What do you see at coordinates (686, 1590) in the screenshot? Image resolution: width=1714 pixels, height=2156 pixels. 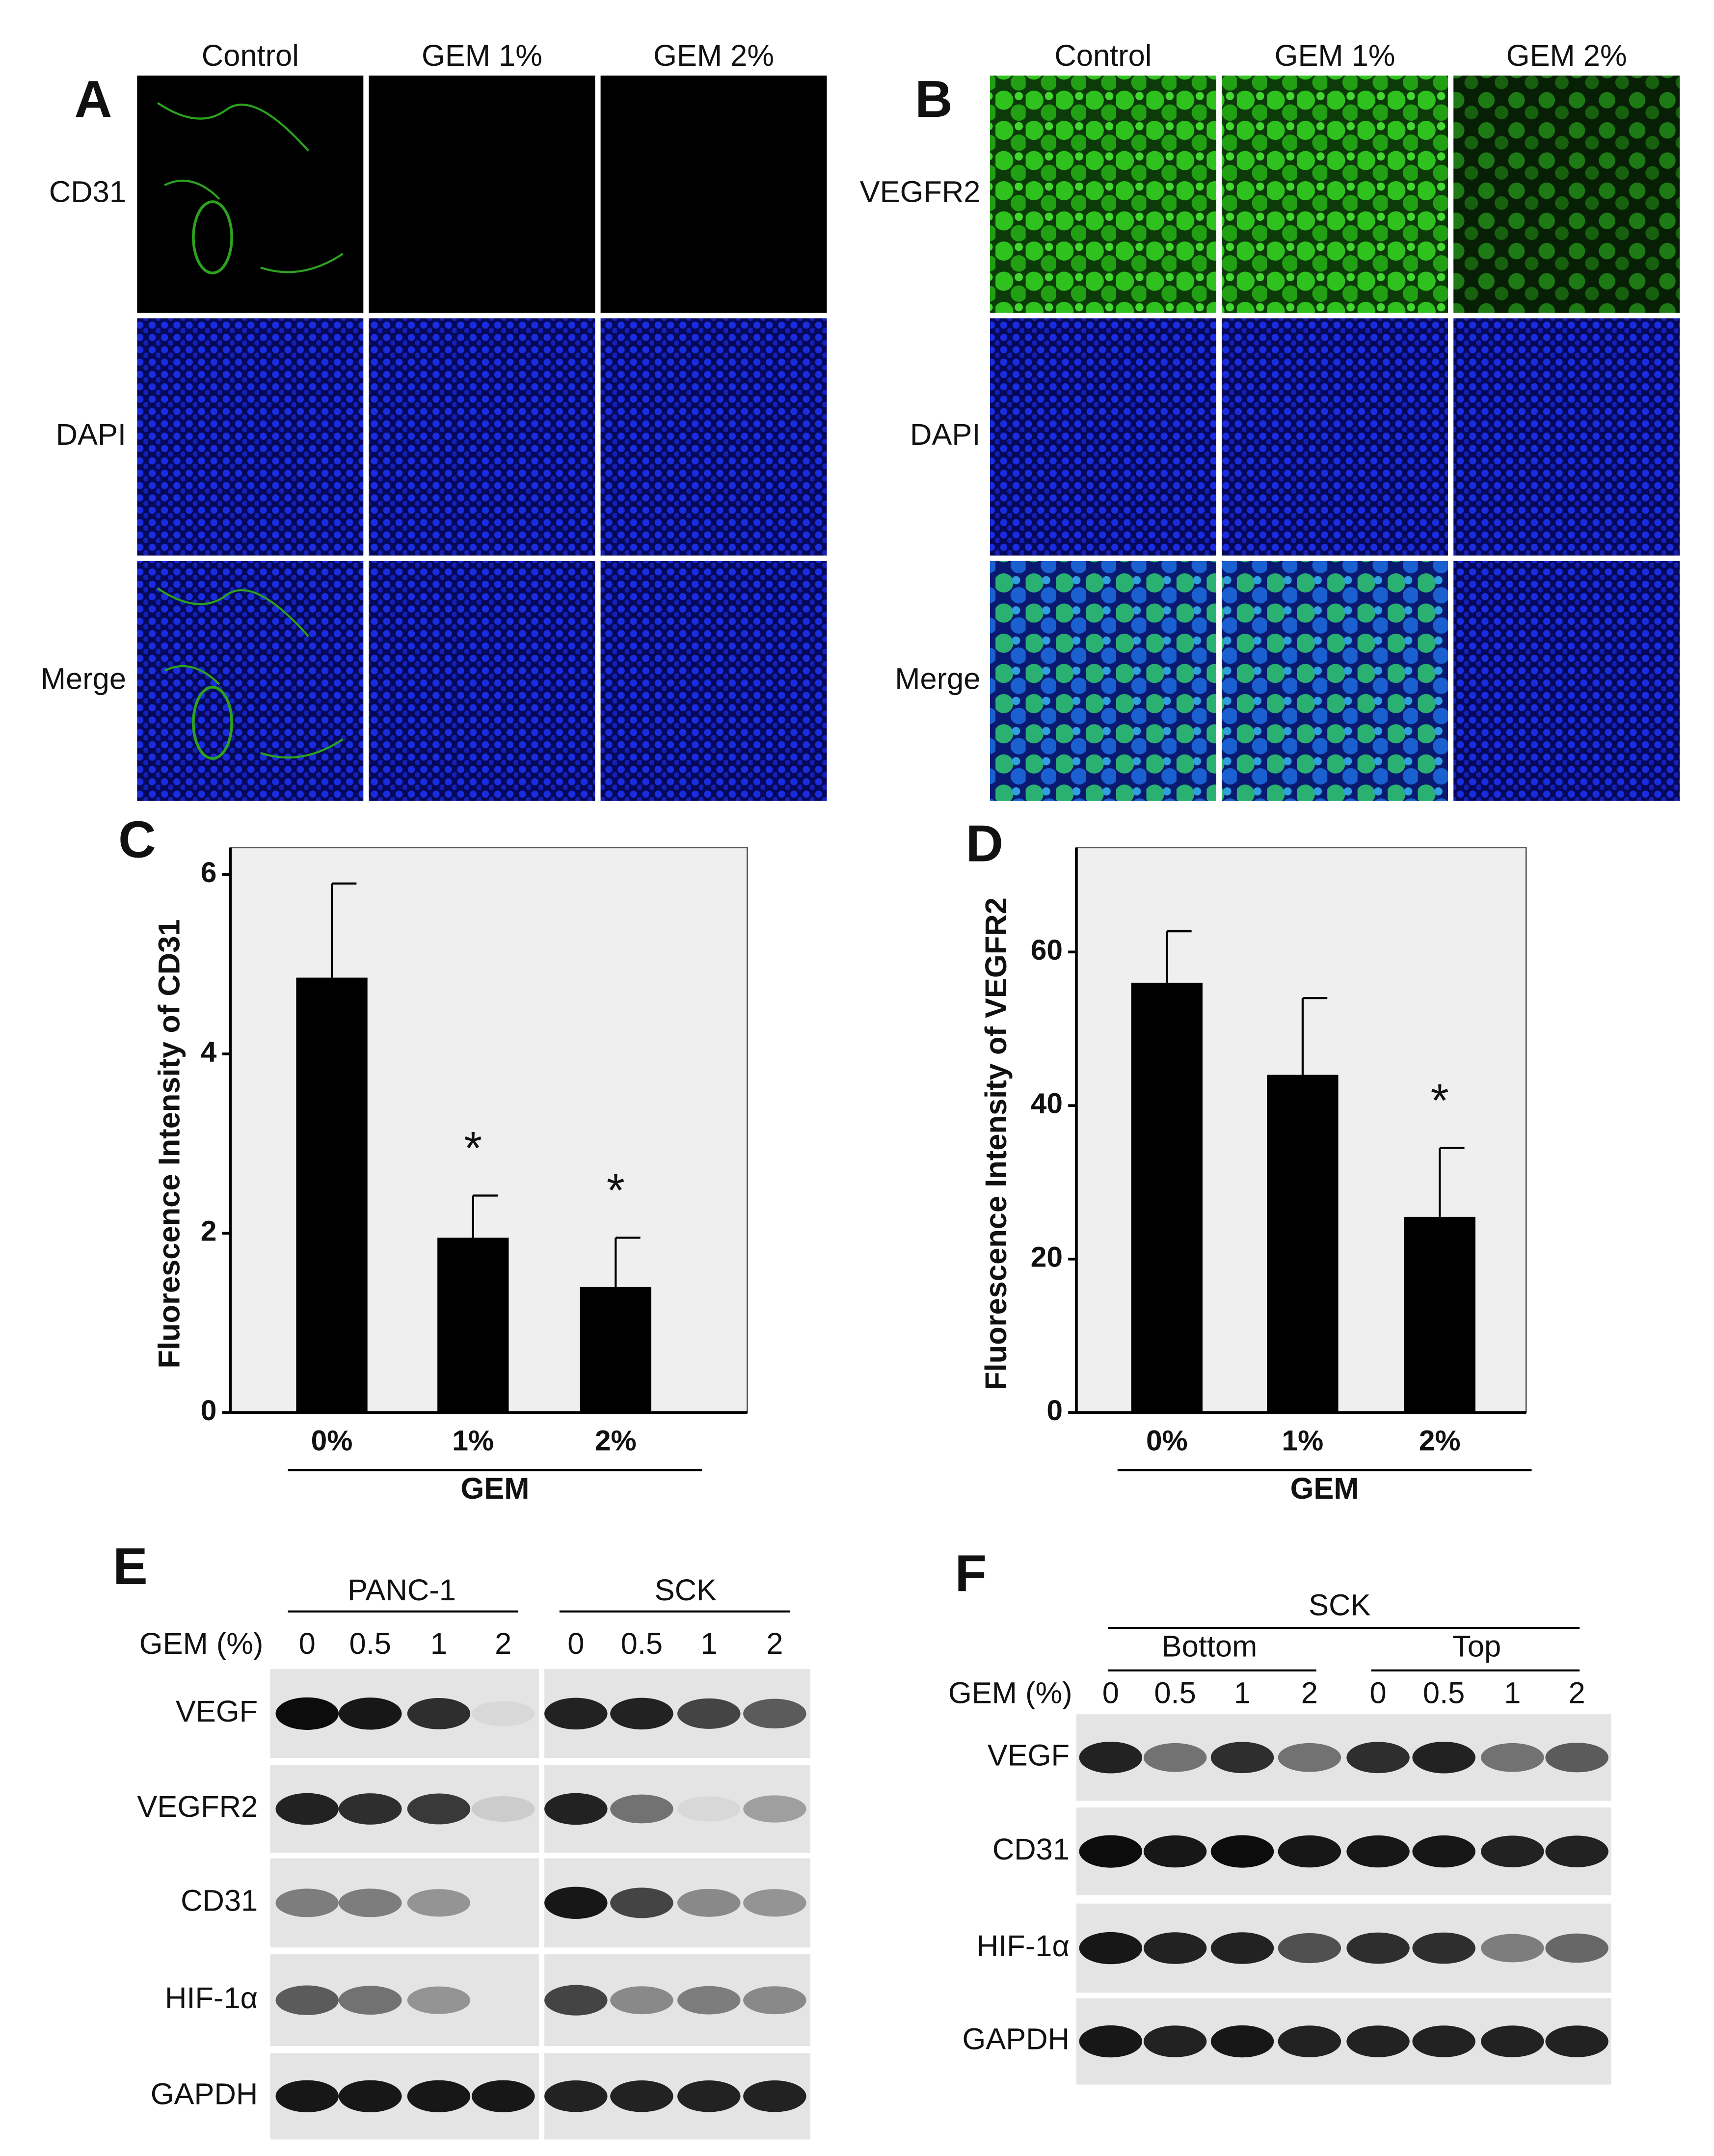 I see `label: SCK` at bounding box center [686, 1590].